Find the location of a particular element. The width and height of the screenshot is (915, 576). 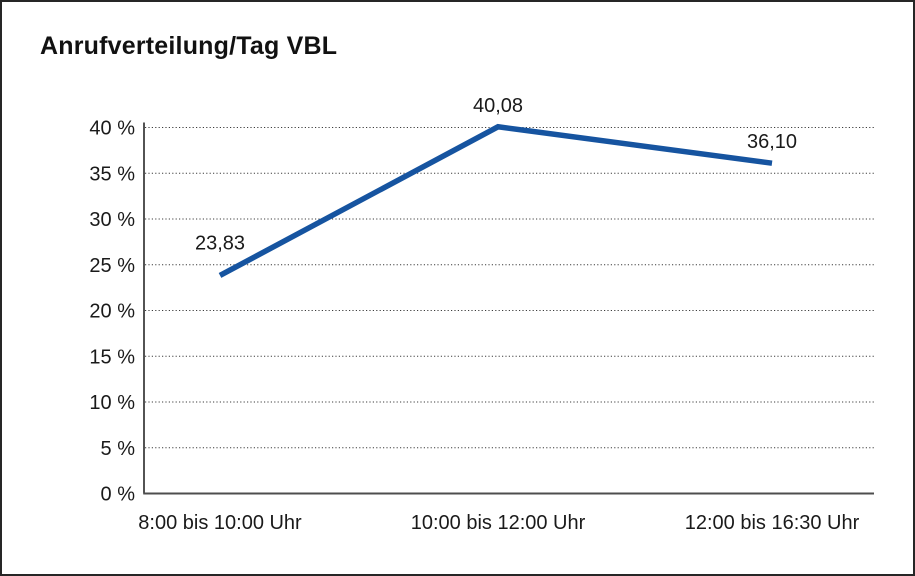

x-category-label: 10:00 bis 12:00 Uhr is located at coordinates (498, 523).